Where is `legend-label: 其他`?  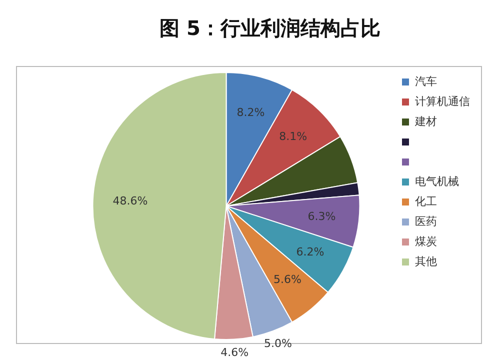 legend-label: 其他 is located at coordinates (426, 261).